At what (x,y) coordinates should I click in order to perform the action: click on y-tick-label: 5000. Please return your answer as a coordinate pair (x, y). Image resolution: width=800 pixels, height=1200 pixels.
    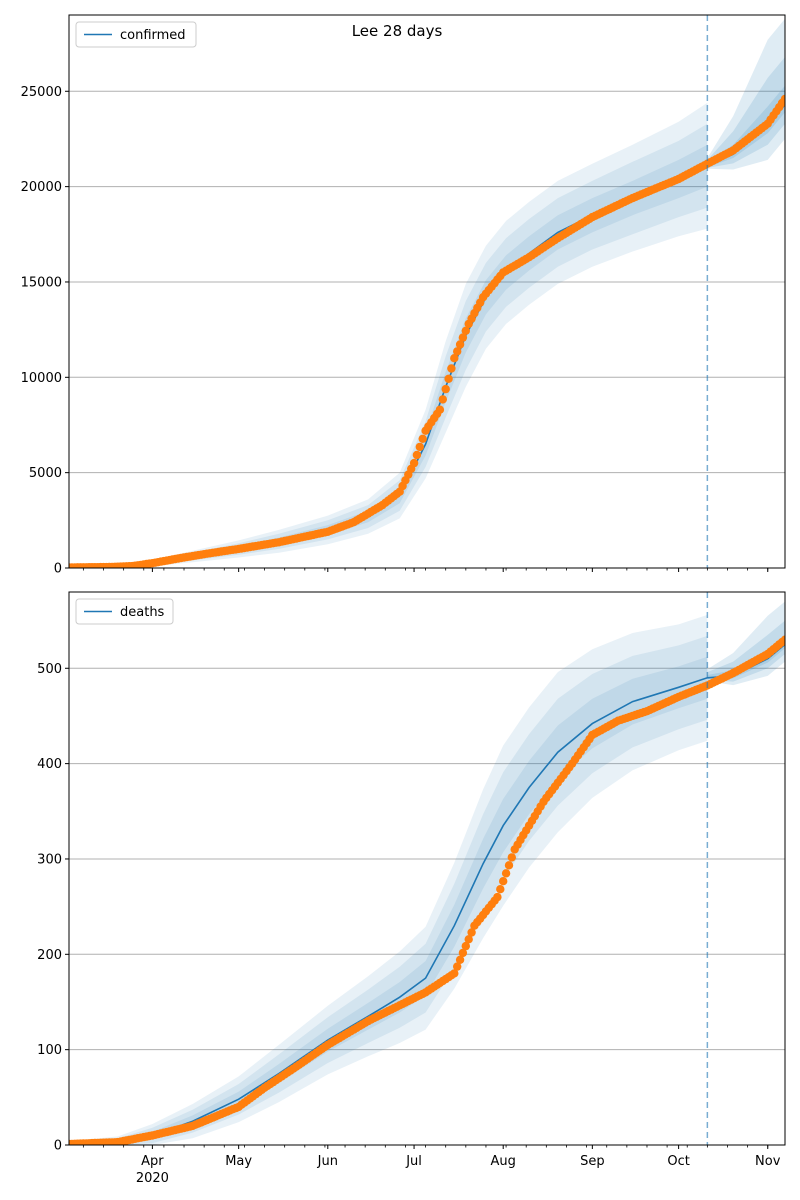
    Looking at the image, I should click on (45, 473).